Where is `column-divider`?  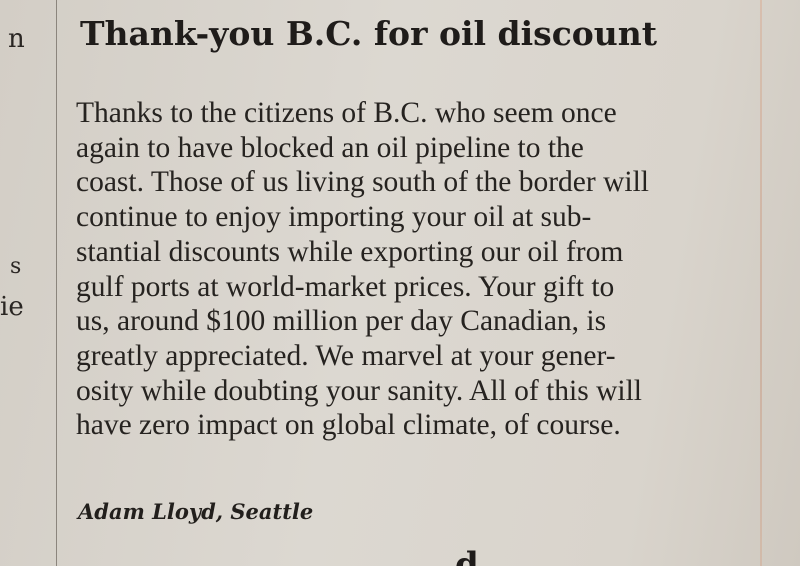 column-divider is located at coordinates (56, 283).